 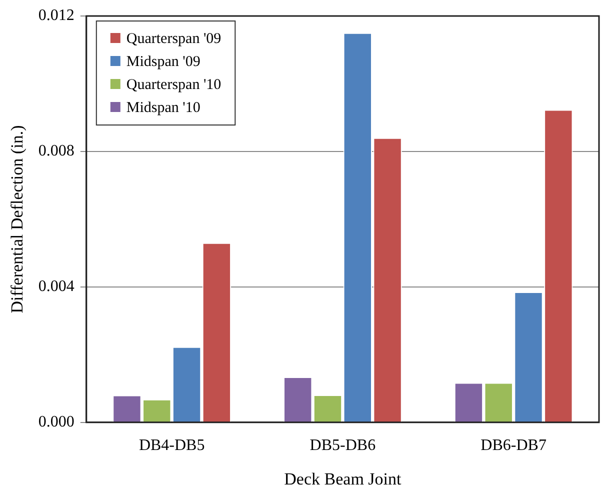 What do you see at coordinates (56, 15) in the screenshot?
I see `y-tick-label: 0.012` at bounding box center [56, 15].